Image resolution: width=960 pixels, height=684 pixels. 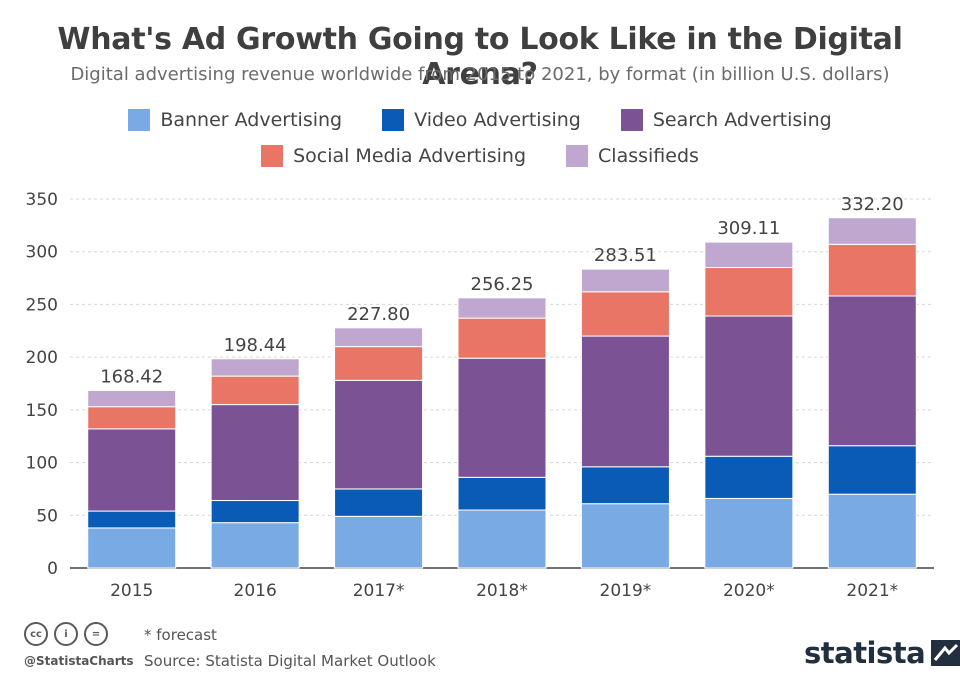 I want to click on legend-swatch-search, so click(x=631, y=120).